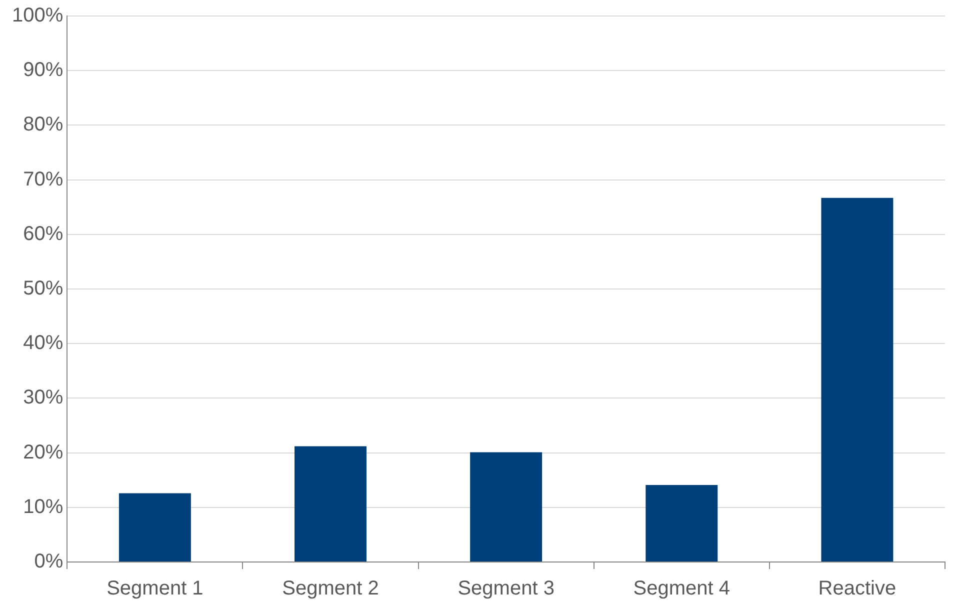  I want to click on y-tick-label: 50%, so click(43, 289).